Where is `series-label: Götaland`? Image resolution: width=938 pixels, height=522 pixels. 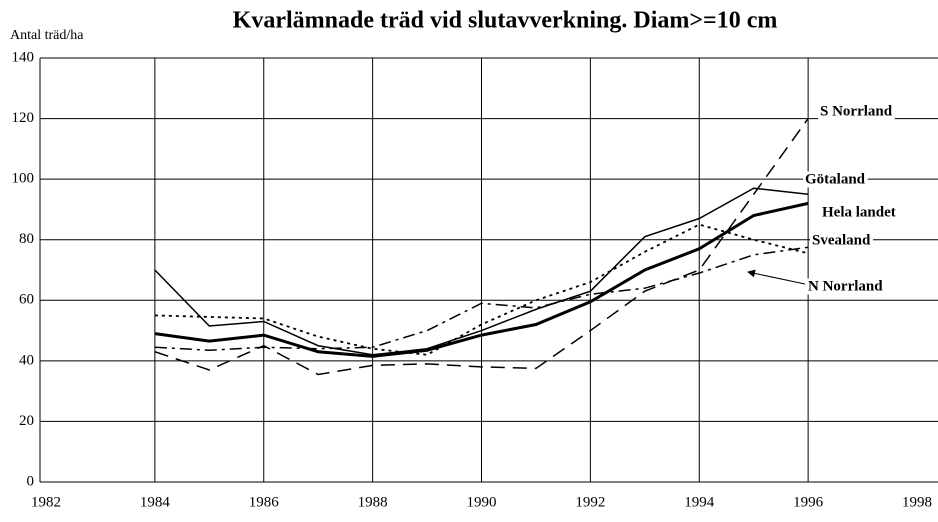
series-label: Götaland is located at coordinates (835, 179).